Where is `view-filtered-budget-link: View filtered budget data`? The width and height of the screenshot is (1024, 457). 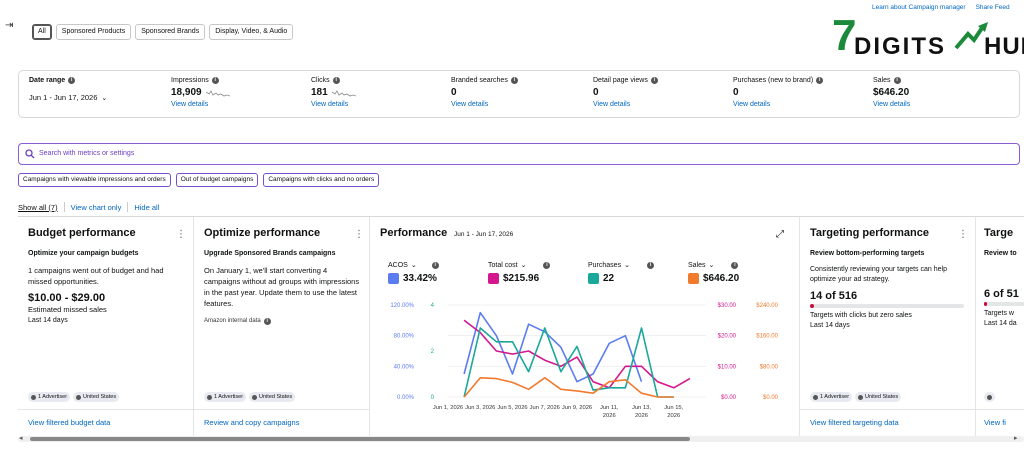
view-filtered-budget-link: View filtered budget data is located at coordinates (69, 422).